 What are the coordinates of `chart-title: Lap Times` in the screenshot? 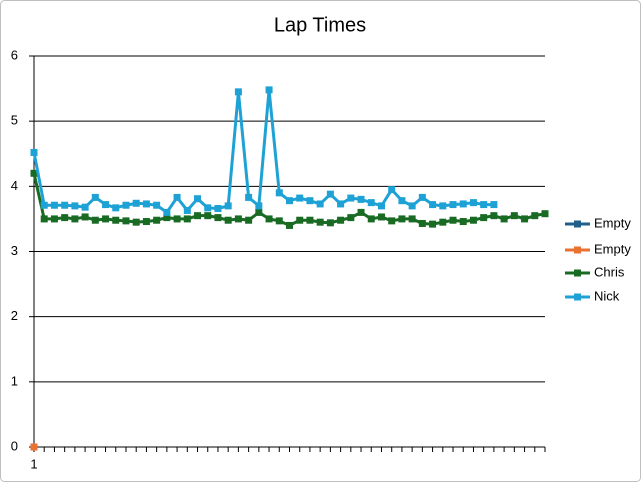 It's located at (320, 25).